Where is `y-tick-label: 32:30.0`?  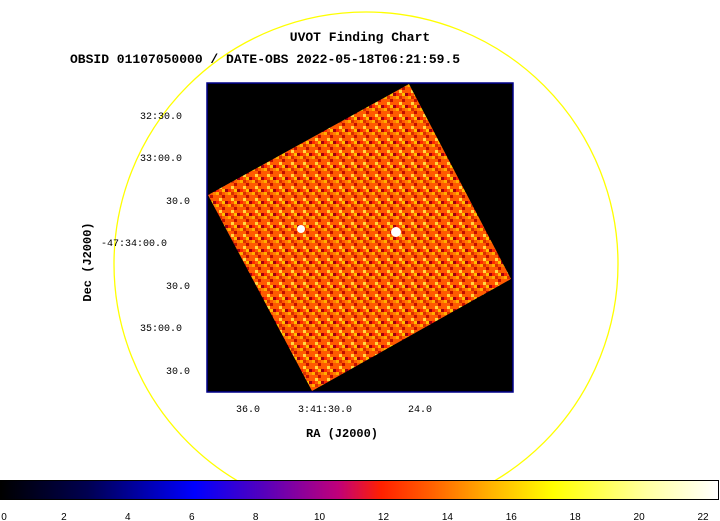
y-tick-label: 32:30.0 is located at coordinates (161, 117).